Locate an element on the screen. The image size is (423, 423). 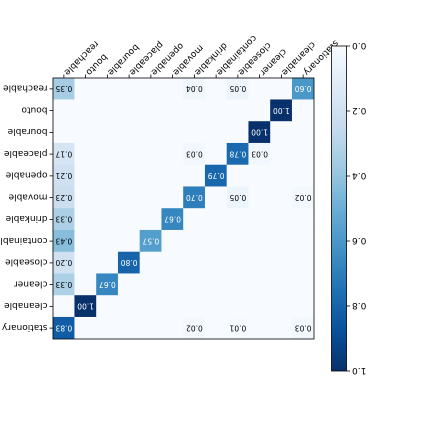
cell-value-label: 0.02 is located at coordinates (194, 327).